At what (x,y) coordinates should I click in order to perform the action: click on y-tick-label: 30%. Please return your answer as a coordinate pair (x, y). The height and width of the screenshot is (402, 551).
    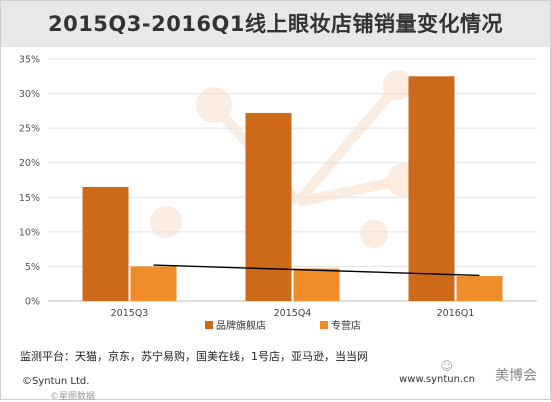
    Looking at the image, I should click on (29, 94).